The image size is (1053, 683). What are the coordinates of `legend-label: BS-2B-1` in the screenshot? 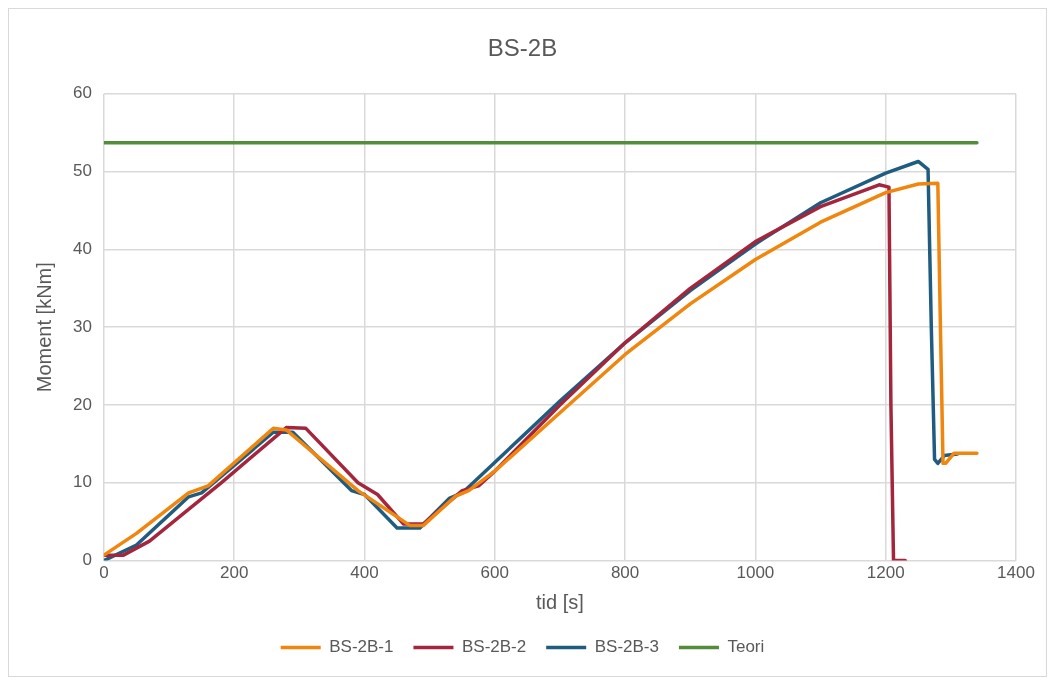 It's located at (361, 647).